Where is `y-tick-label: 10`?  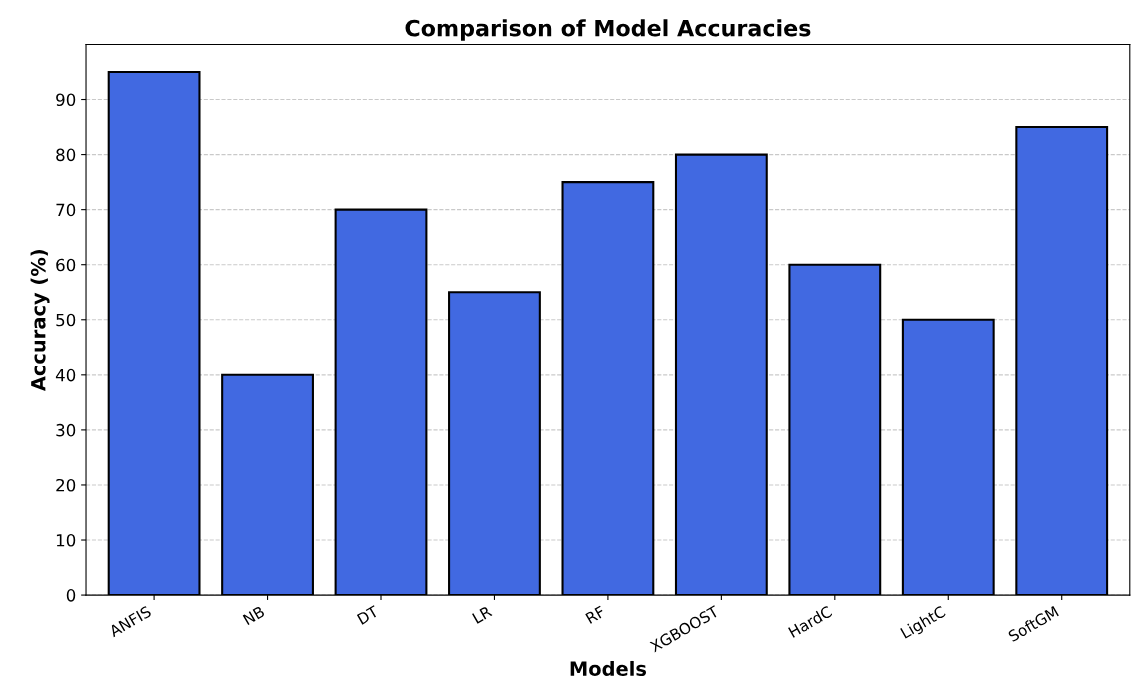 y-tick-label: 10 is located at coordinates (66, 540).